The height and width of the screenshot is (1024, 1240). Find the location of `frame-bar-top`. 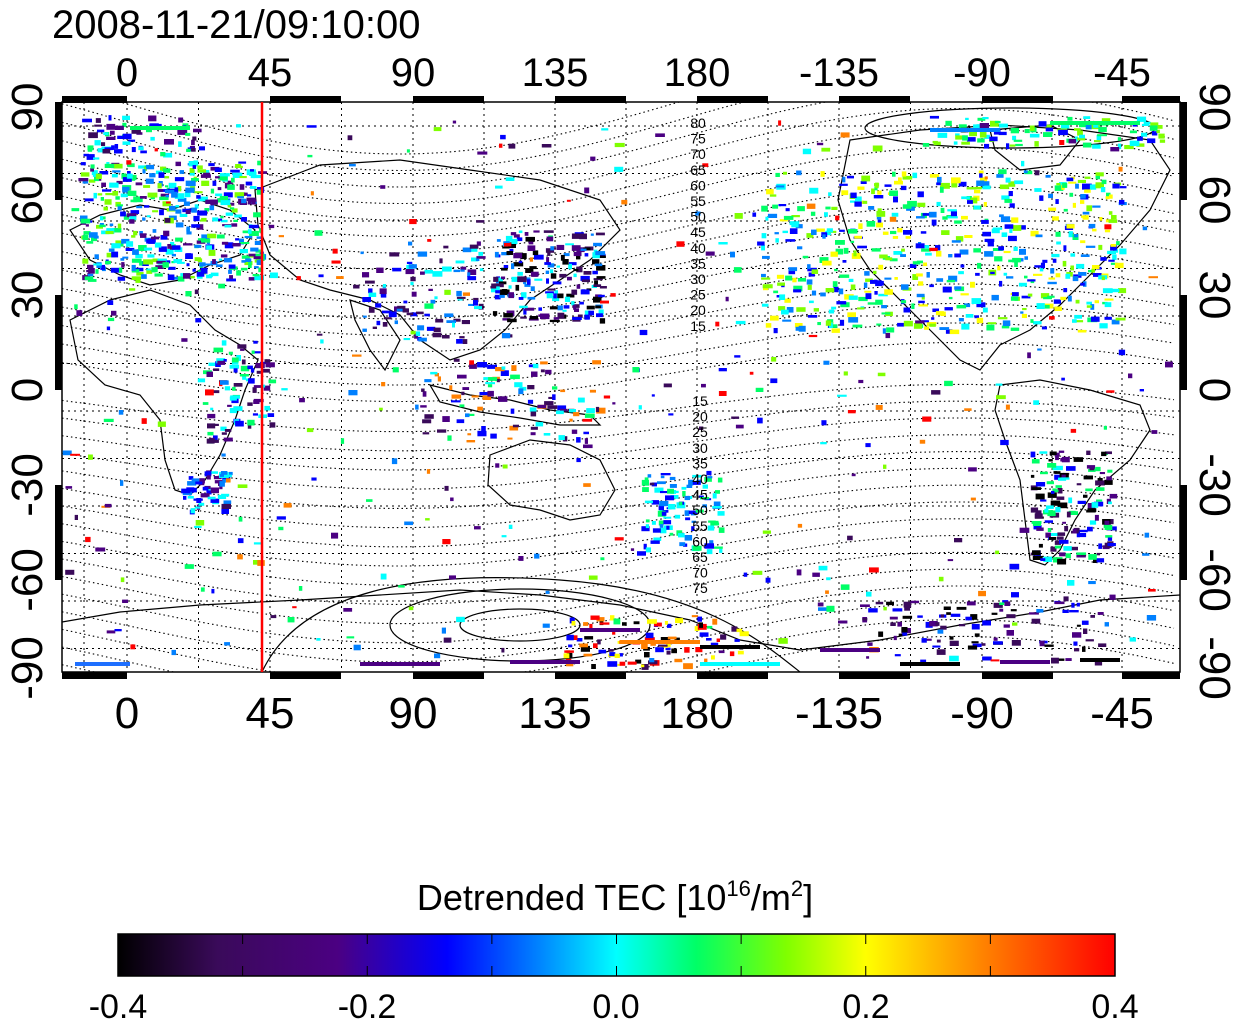

frame-bar-top is located at coordinates (1151, 99).